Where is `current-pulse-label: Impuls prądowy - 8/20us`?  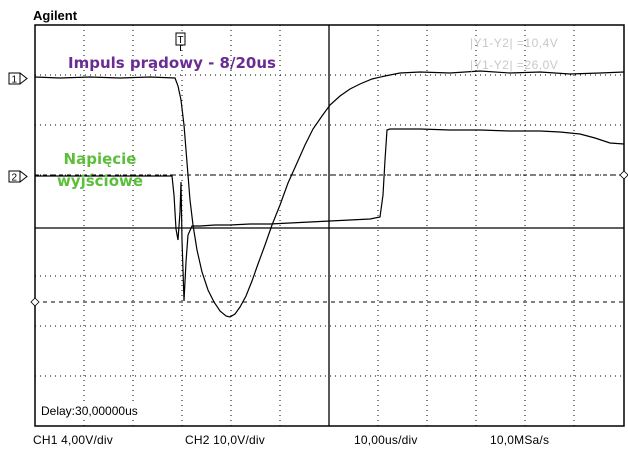 current-pulse-label: Impuls prądowy - 8/20us is located at coordinates (172, 63).